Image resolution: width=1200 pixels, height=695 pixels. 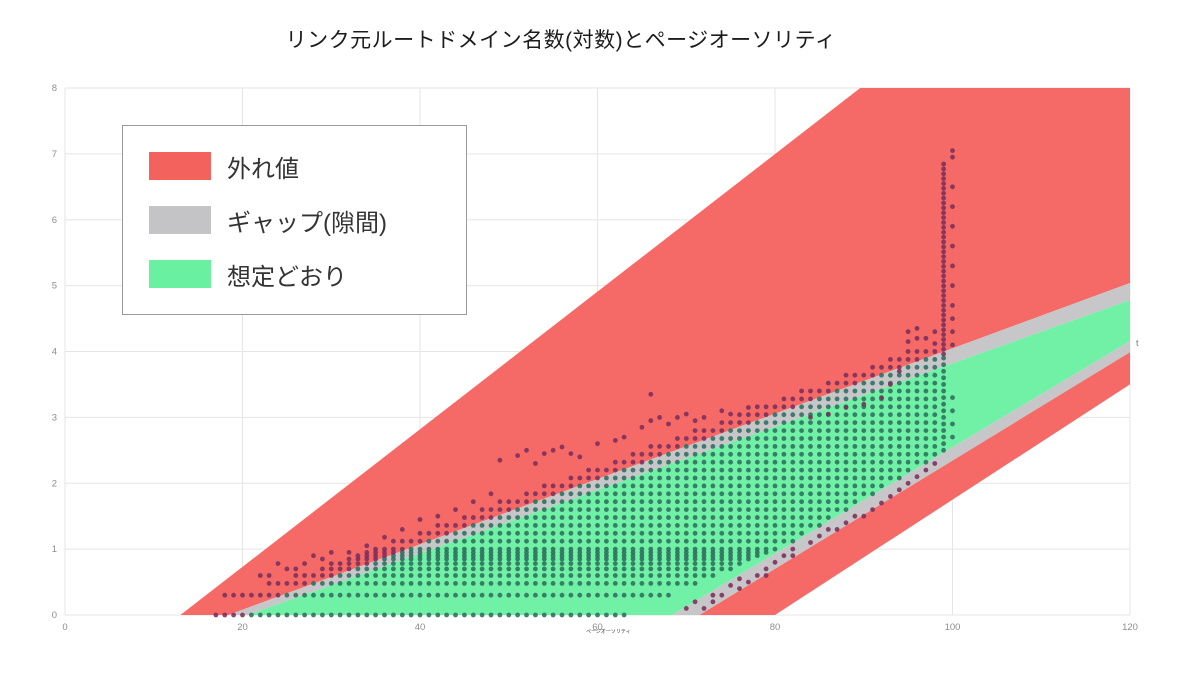 What do you see at coordinates (180, 274) in the screenshot?
I see `legend-swatch-expected` at bounding box center [180, 274].